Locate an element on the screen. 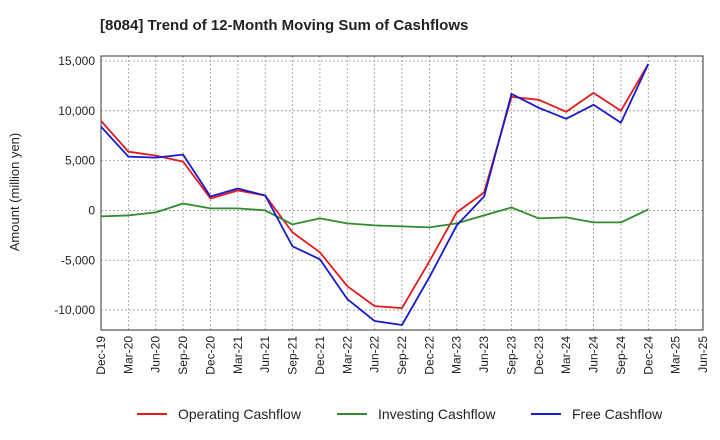 The width and height of the screenshot is (720, 440). x-tick-label: Jun-24 is located at coordinates (594, 354).